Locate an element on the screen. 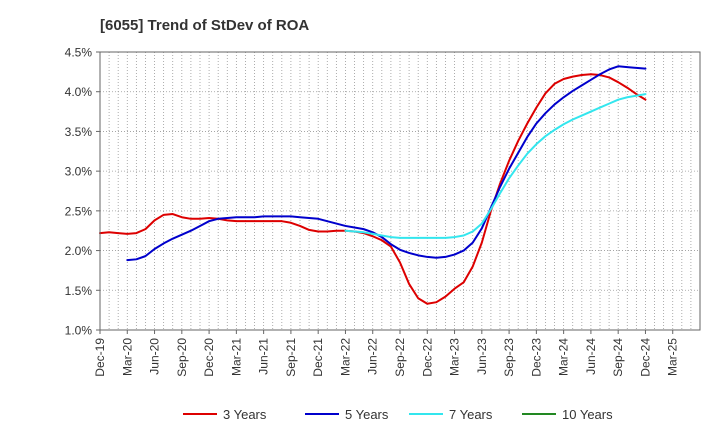  legend-label-10-years: 10 Years is located at coordinates (587, 414).